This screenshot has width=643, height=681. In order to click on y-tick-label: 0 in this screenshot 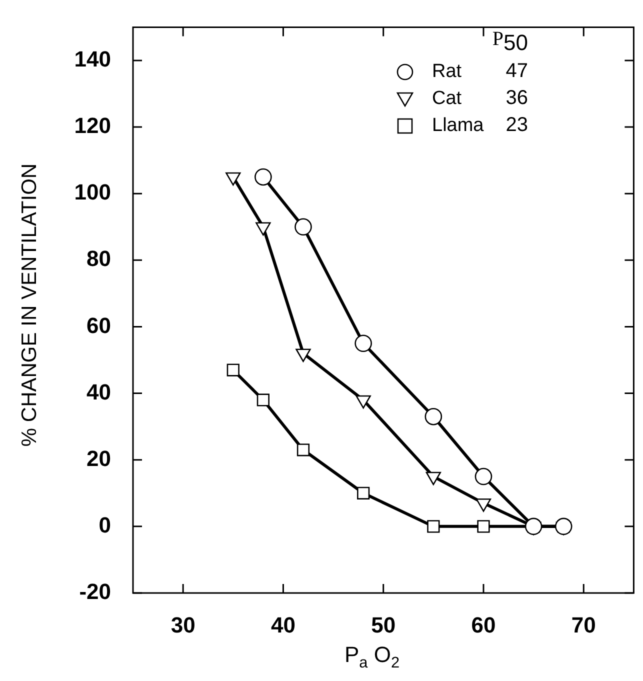, I will do `click(104, 525)`.